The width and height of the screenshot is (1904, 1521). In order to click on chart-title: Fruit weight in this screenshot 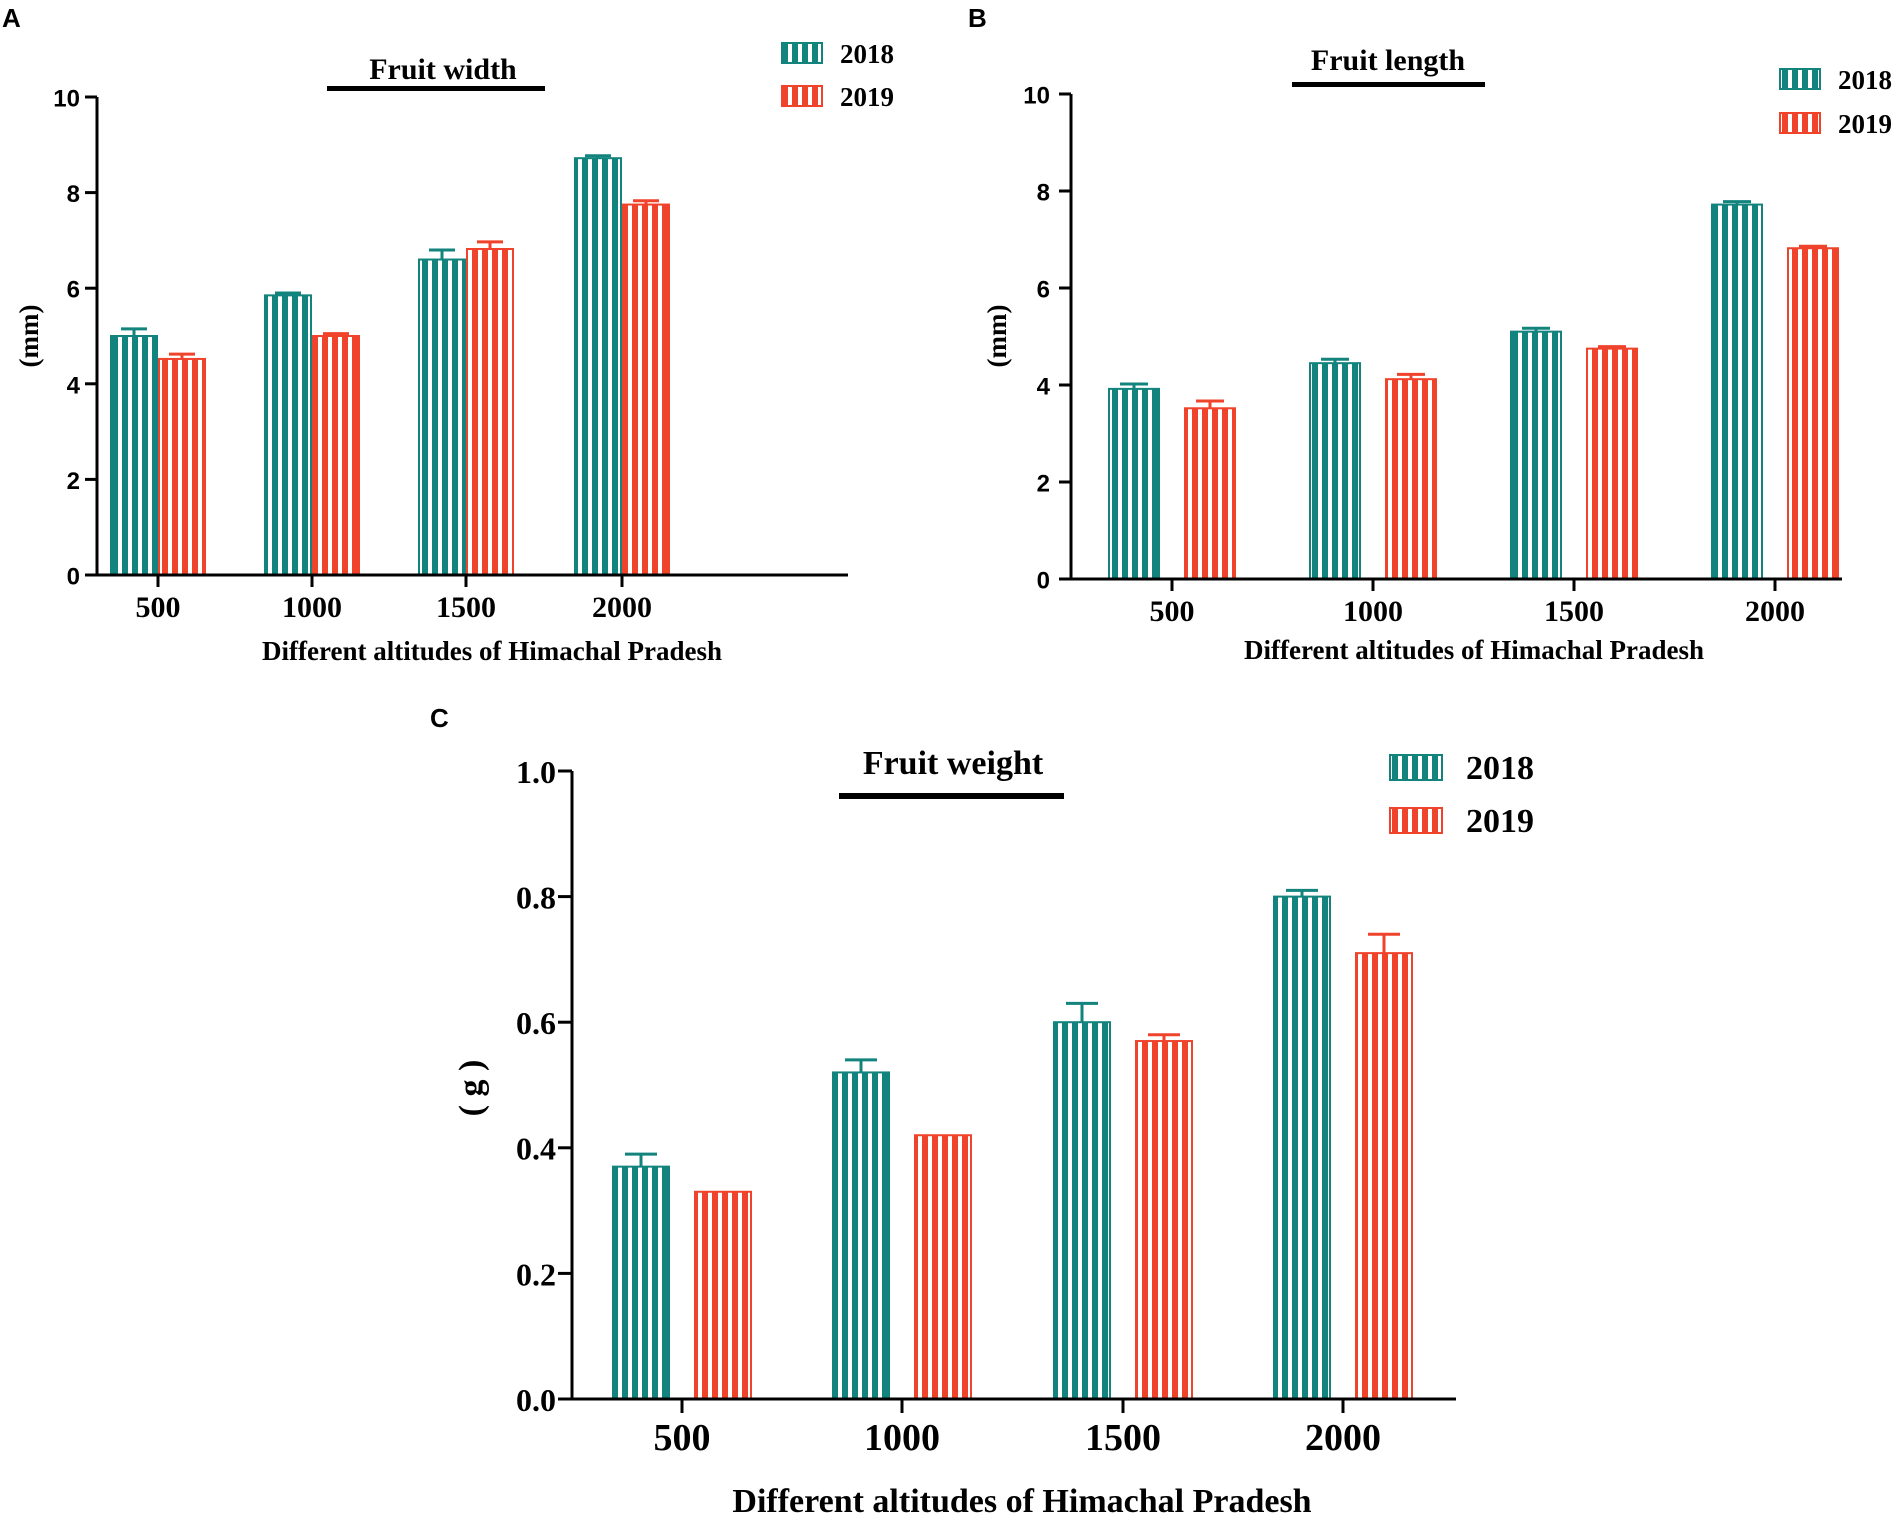, I will do `click(953, 763)`.